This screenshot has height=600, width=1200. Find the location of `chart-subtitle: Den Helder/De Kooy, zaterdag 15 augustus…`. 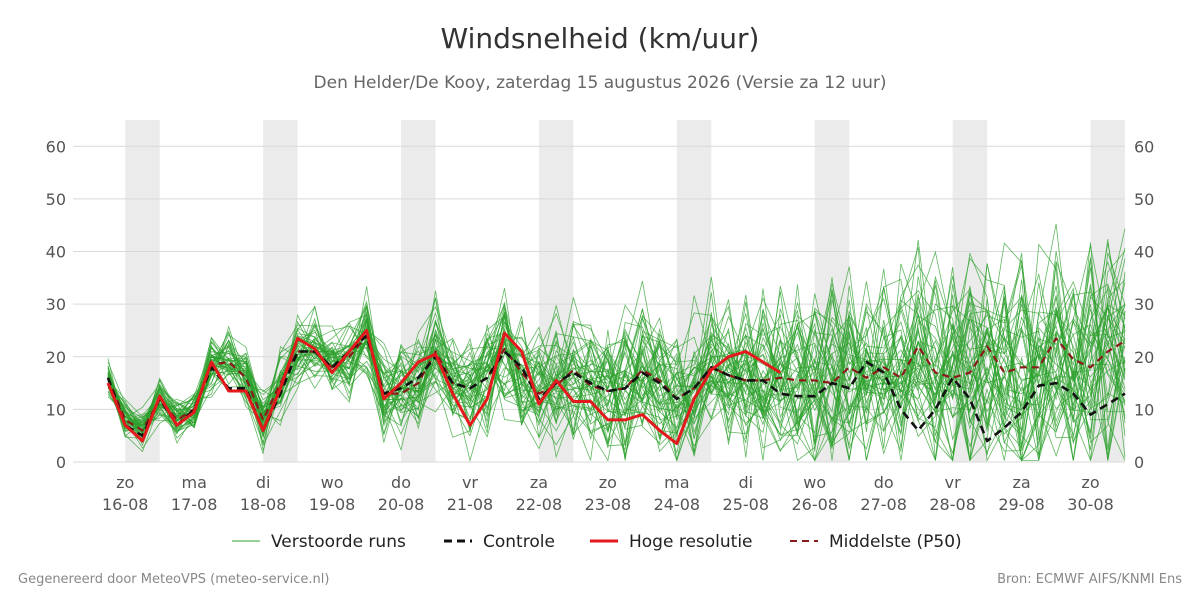

chart-subtitle: Den Helder/De Kooy, zaterdag 15 augustus… is located at coordinates (600, 83).